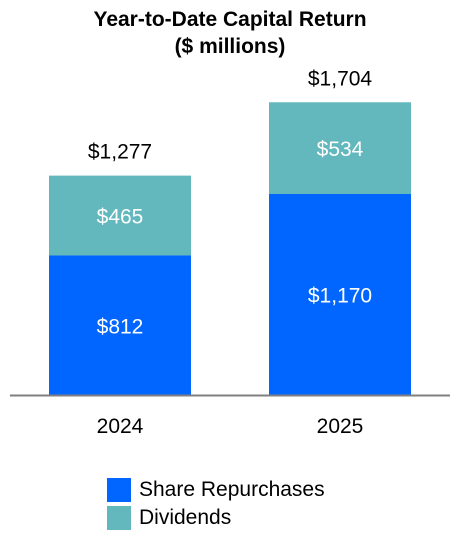  I want to click on data-label-dividends-2024: $465, so click(120, 217).